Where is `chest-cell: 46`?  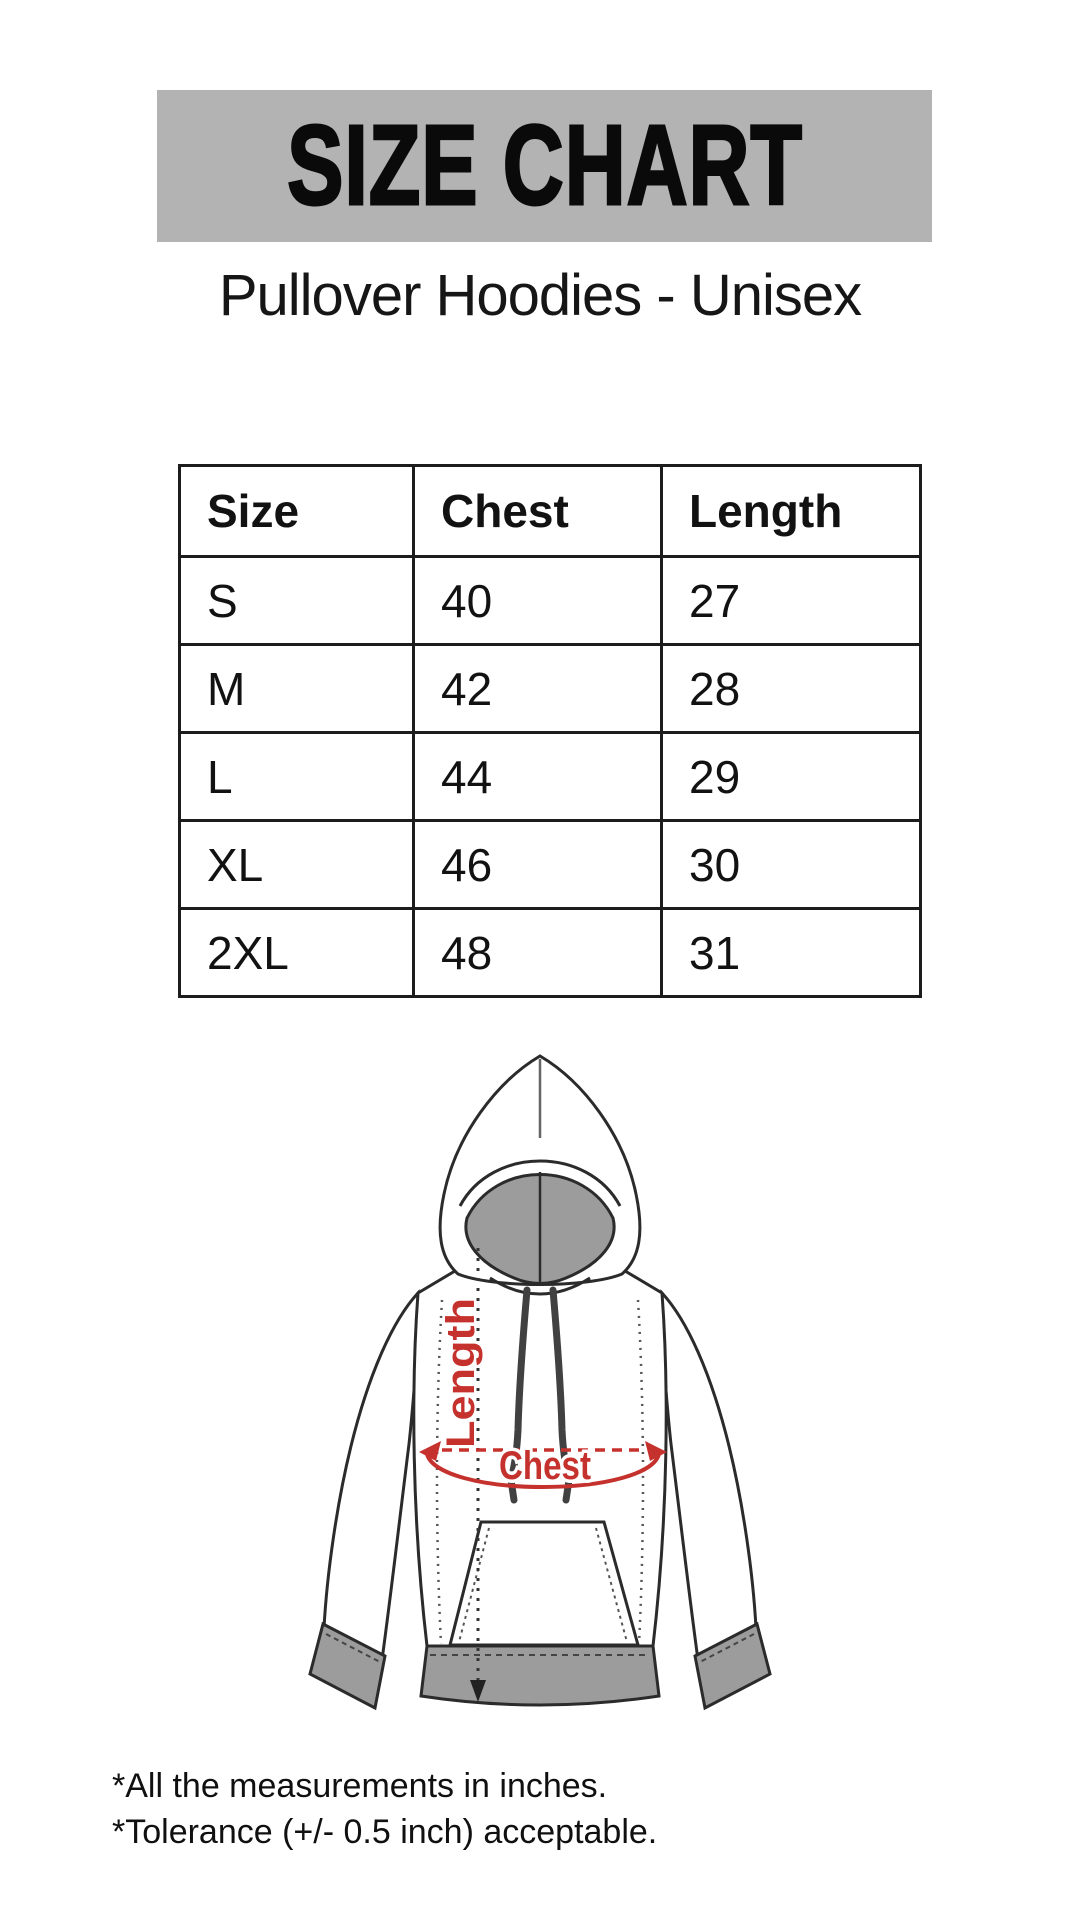 chest-cell: 46 is located at coordinates (537, 864).